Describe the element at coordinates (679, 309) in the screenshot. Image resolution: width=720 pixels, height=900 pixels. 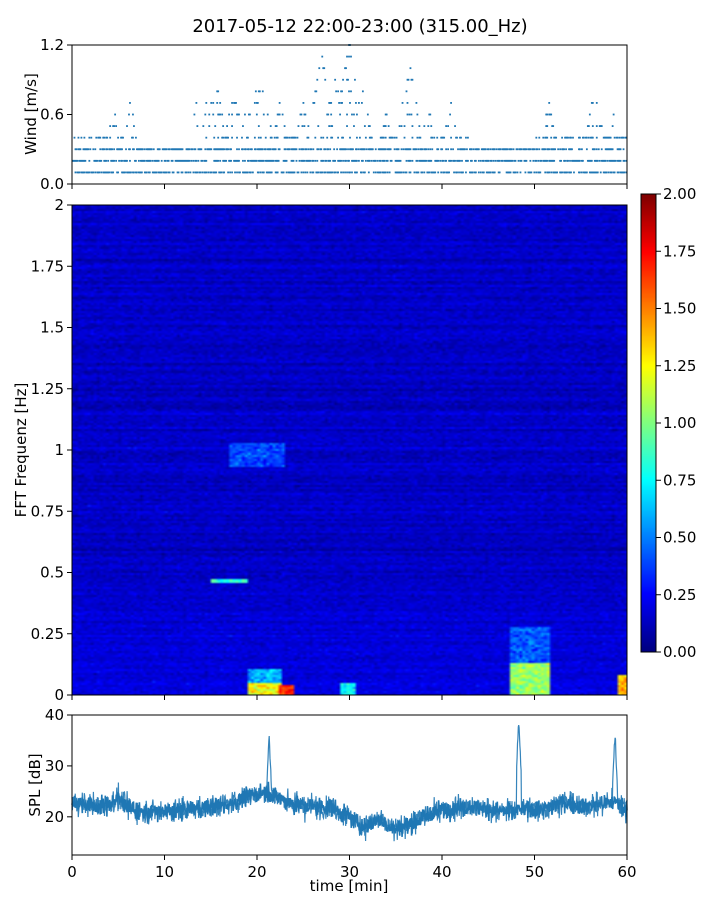
I see `colorbar-tick-label: 1.50` at that location.